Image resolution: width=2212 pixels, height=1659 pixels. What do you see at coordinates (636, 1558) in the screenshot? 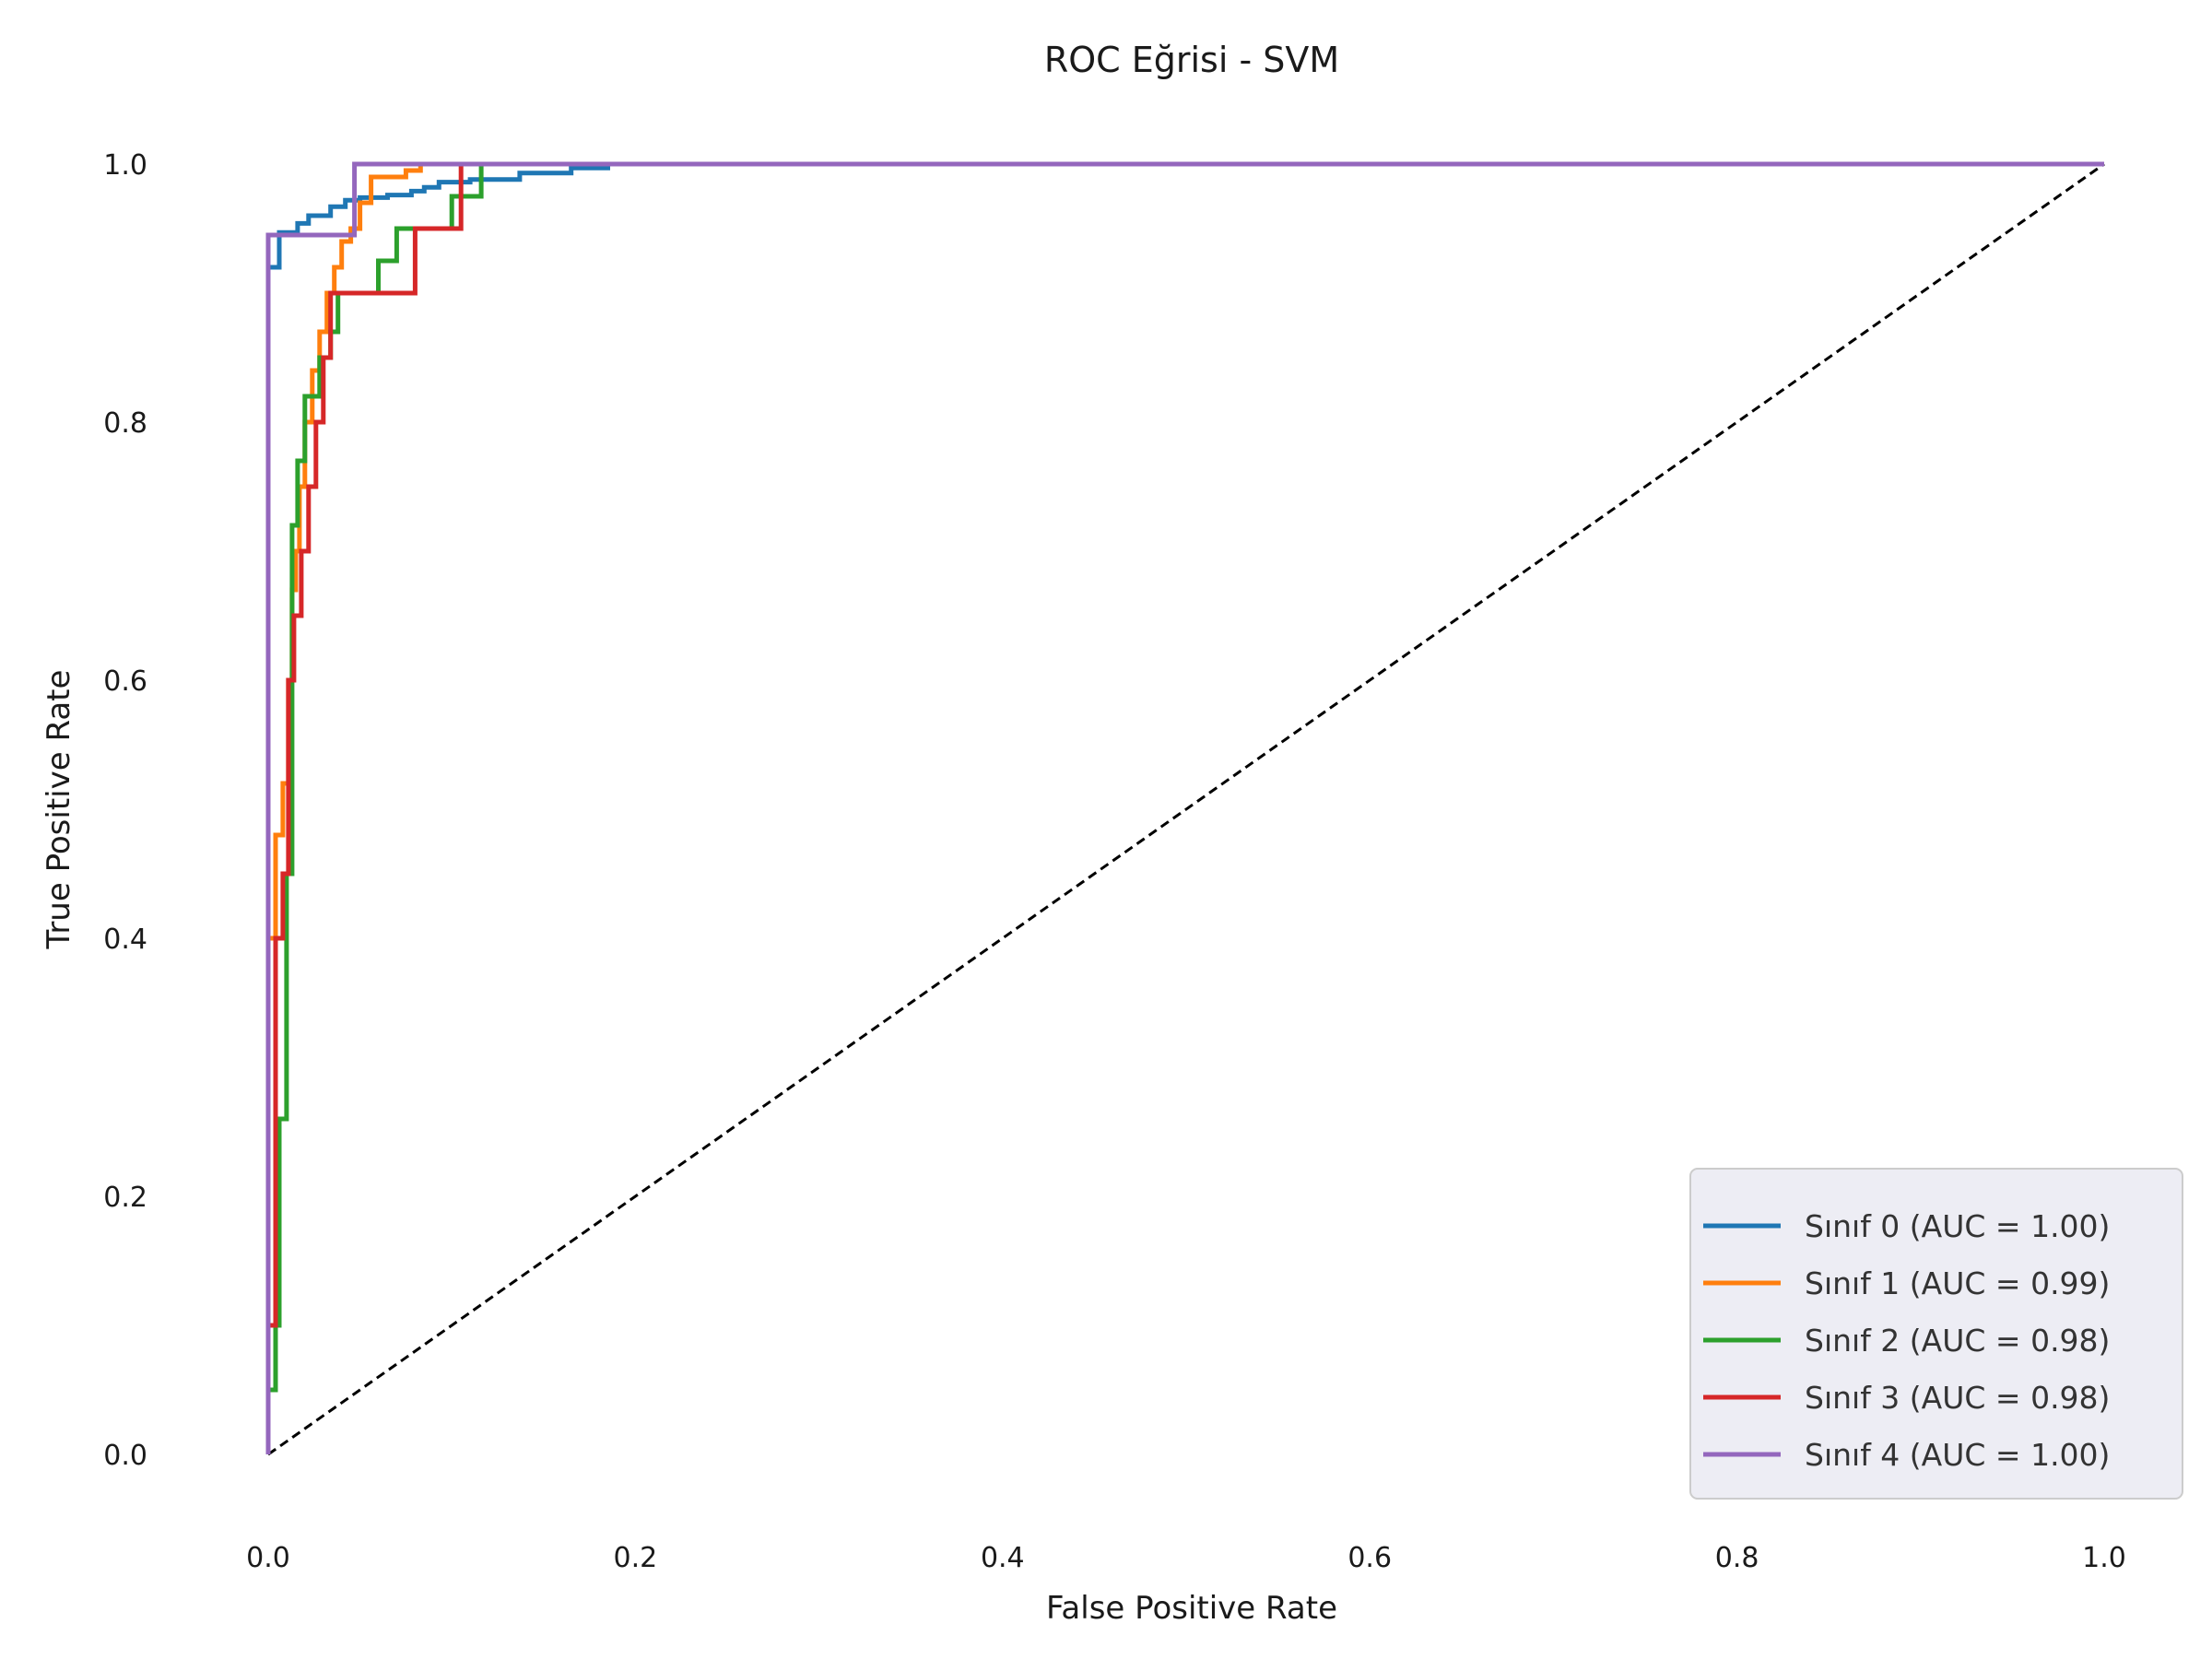
I see `x-tick-label: 0.2` at bounding box center [636, 1558].